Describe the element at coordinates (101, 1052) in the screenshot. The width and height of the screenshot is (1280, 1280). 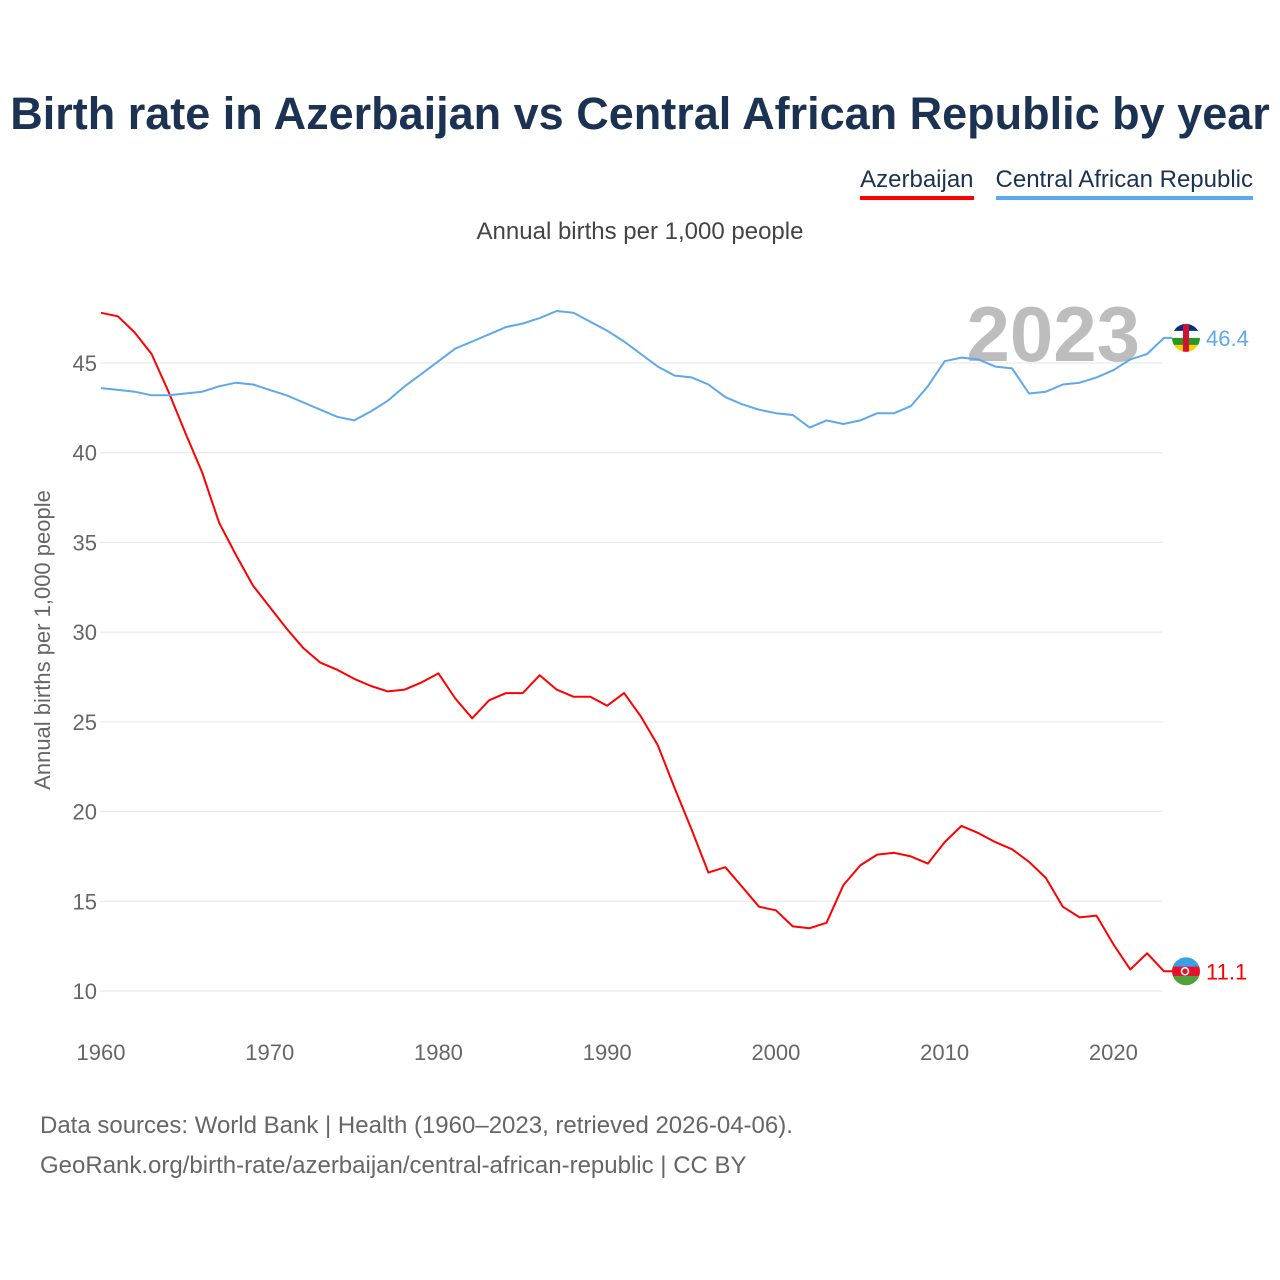
I see `x-tick-label: 1960` at that location.